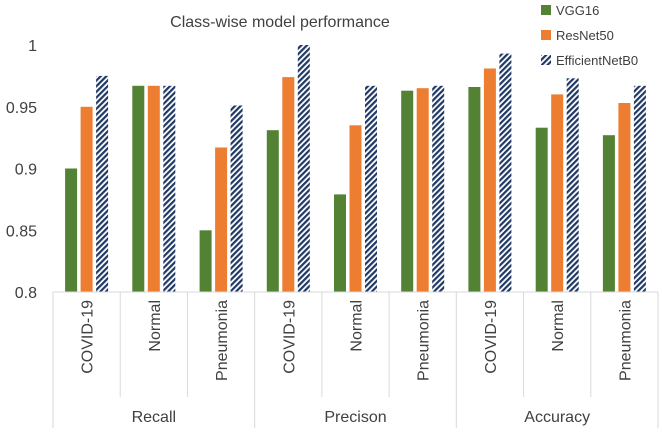  I want to click on y-tick-label: 0.9, so click(26, 170).